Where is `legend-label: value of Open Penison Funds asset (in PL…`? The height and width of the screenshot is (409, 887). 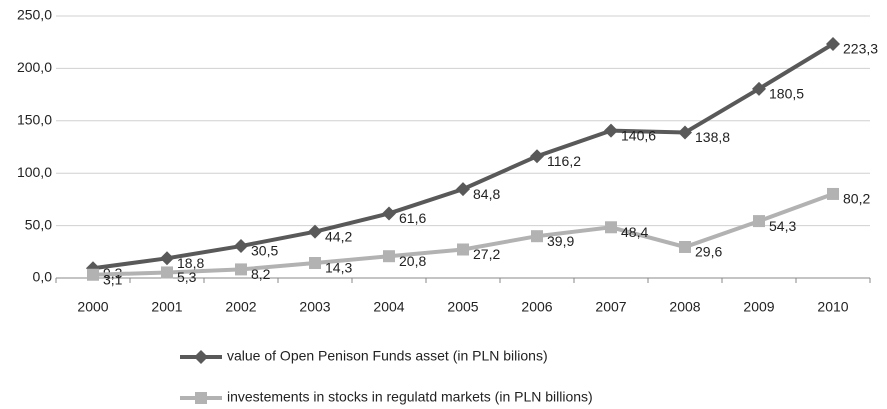
legend-label: value of Open Penison Funds asset (in PL… is located at coordinates (387, 356).